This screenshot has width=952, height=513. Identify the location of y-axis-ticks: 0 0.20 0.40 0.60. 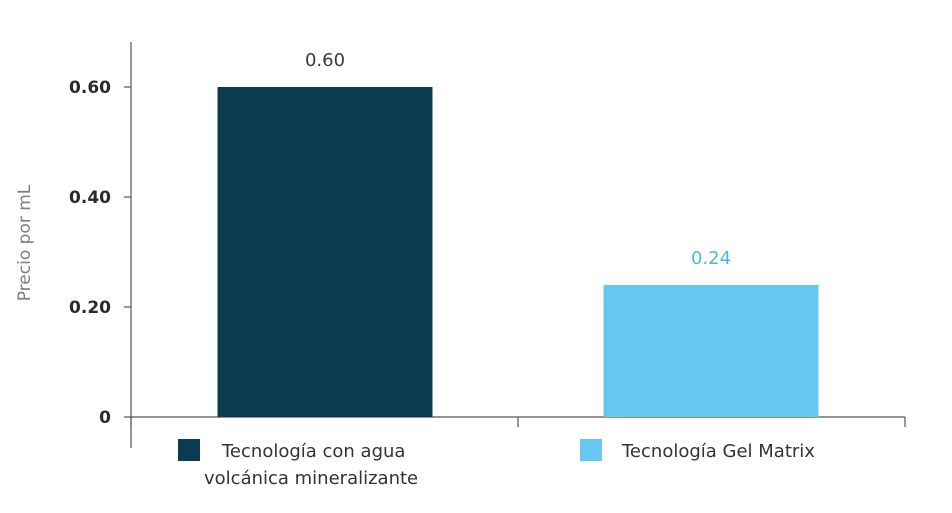
(100, 253).